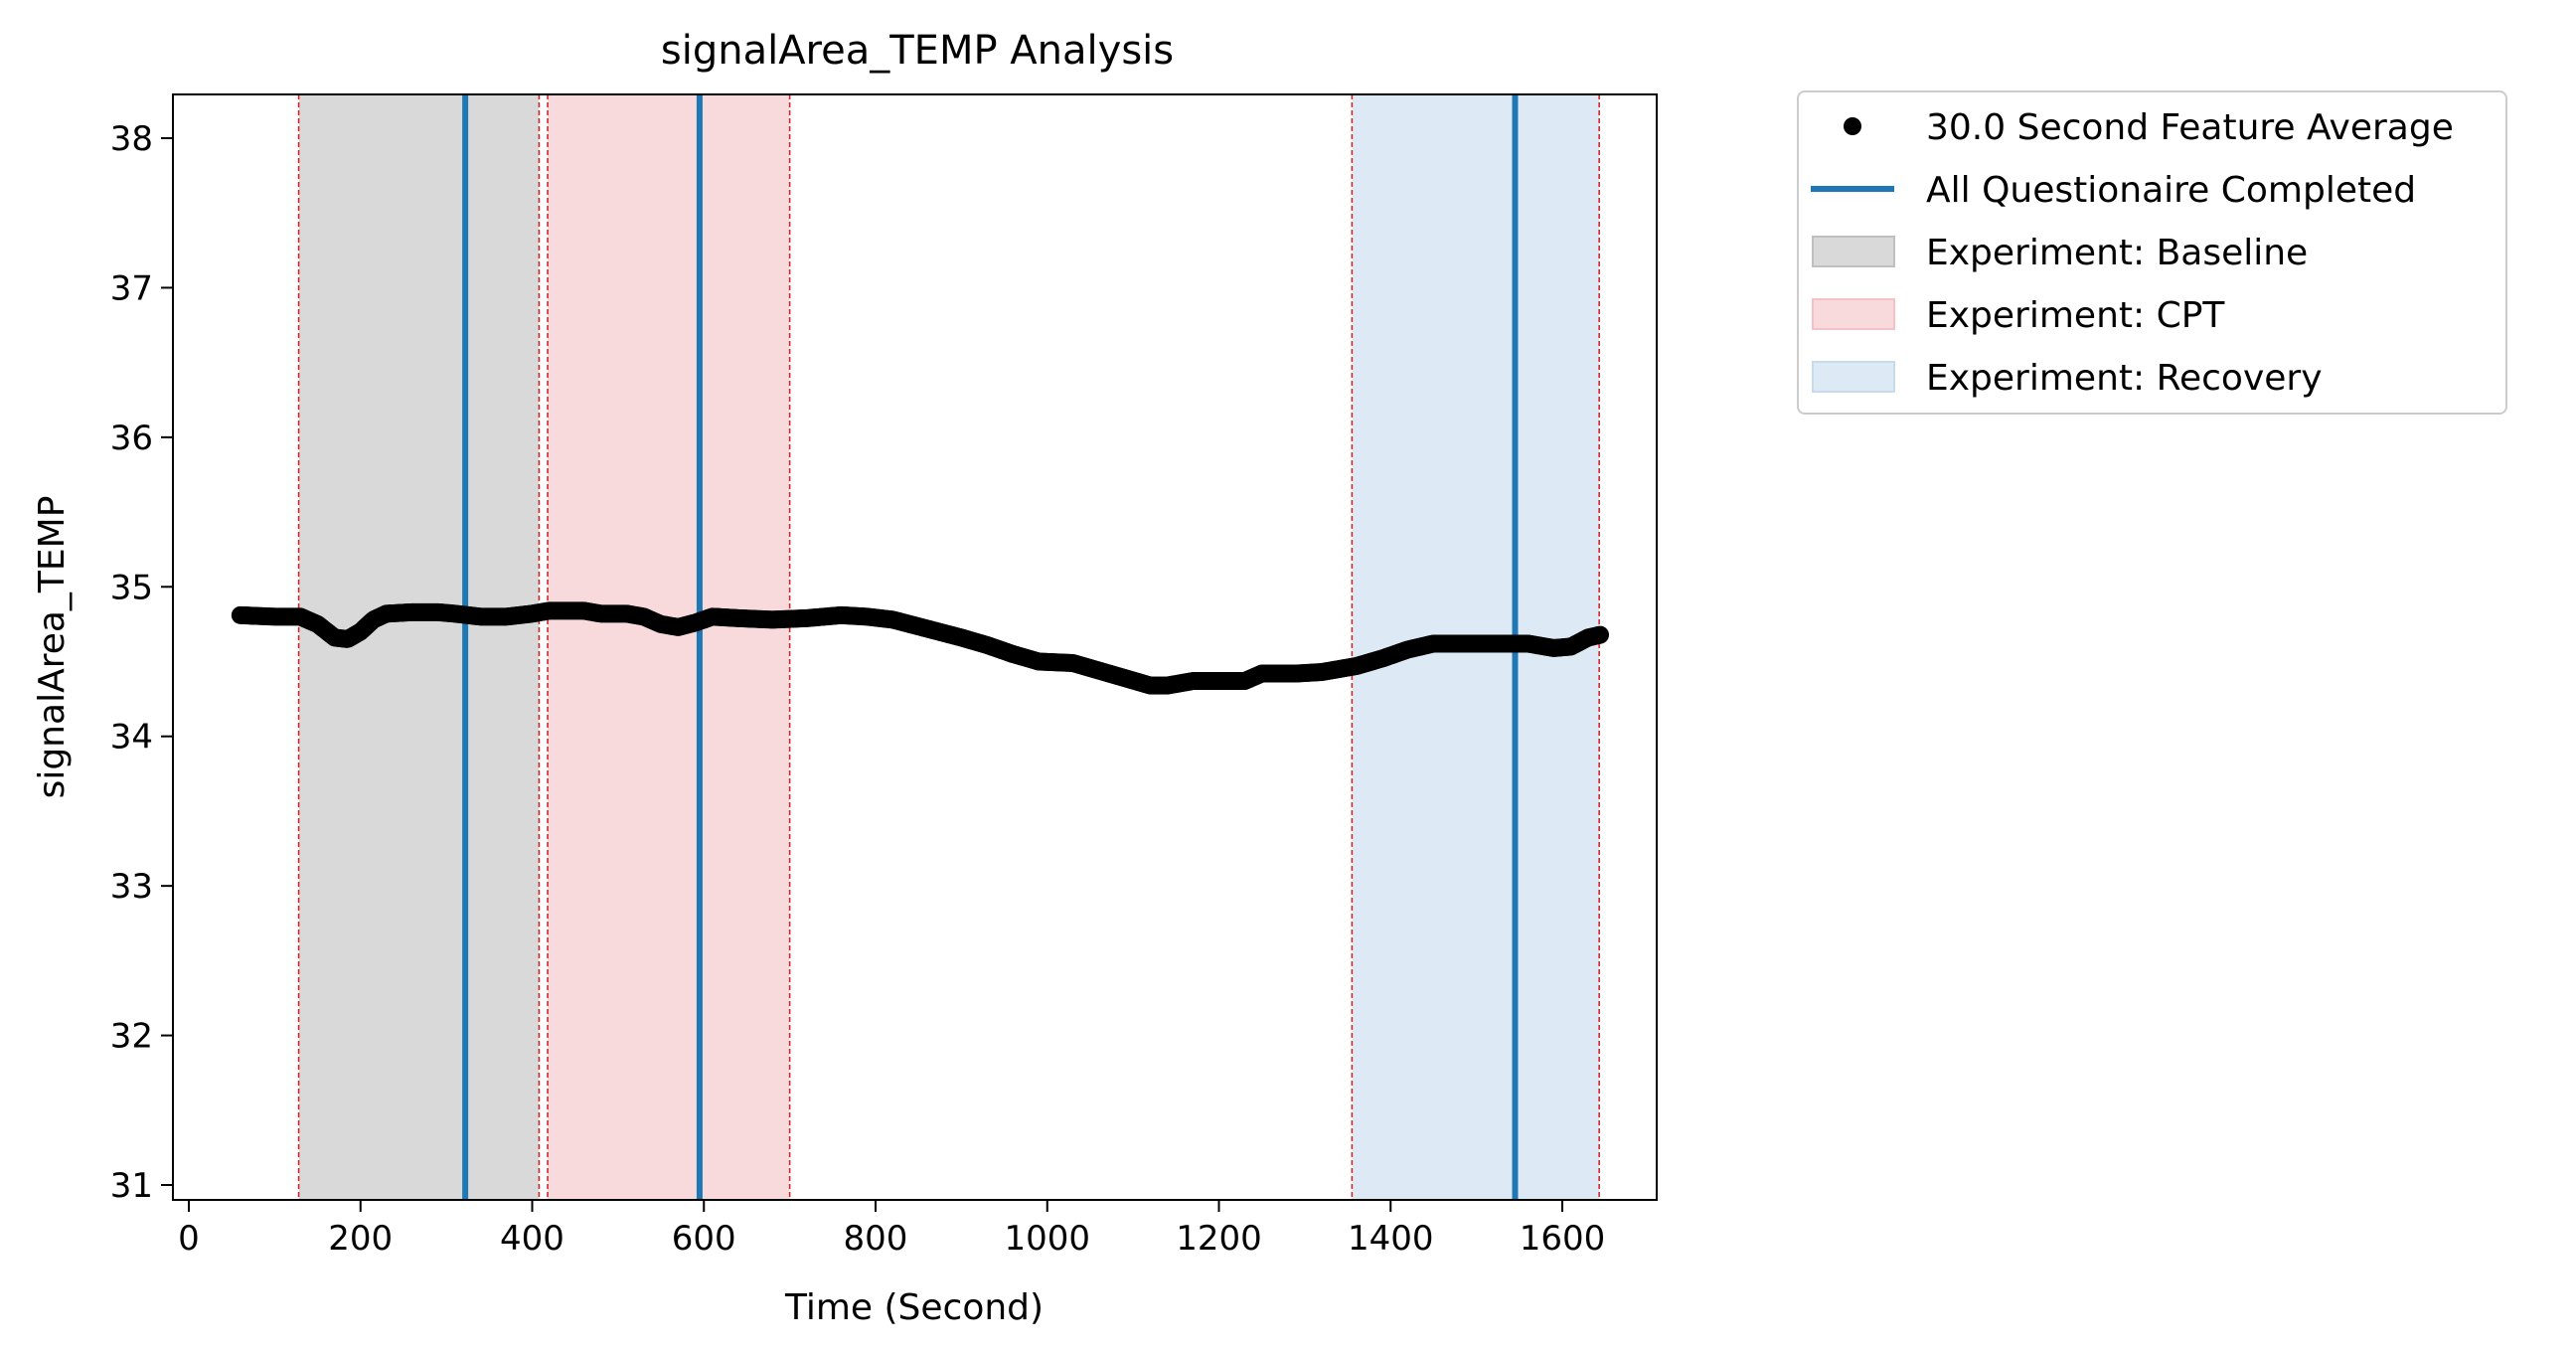  I want to click on y-tick-label: 36, so click(131, 438).